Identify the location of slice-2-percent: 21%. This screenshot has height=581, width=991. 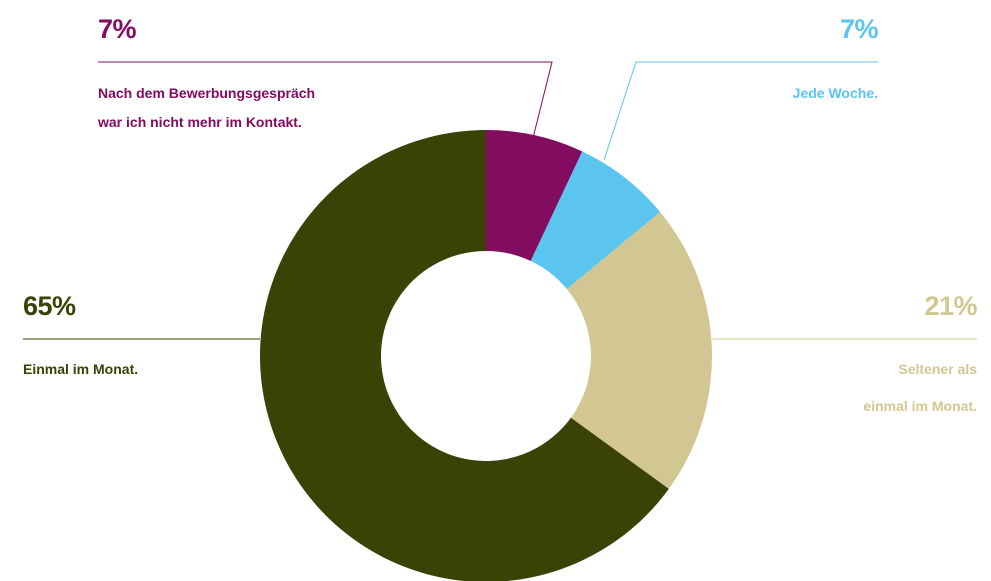
(950, 306).